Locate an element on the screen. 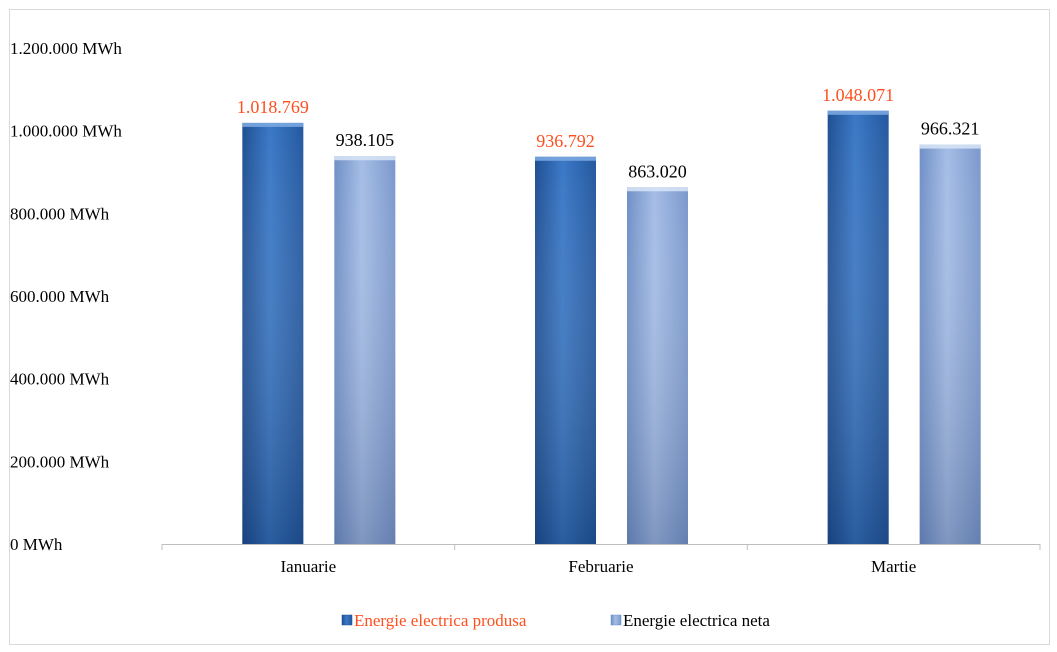 This screenshot has width=1057, height=652. y-tick-label: 1.200.000 MWh is located at coordinates (66, 48).